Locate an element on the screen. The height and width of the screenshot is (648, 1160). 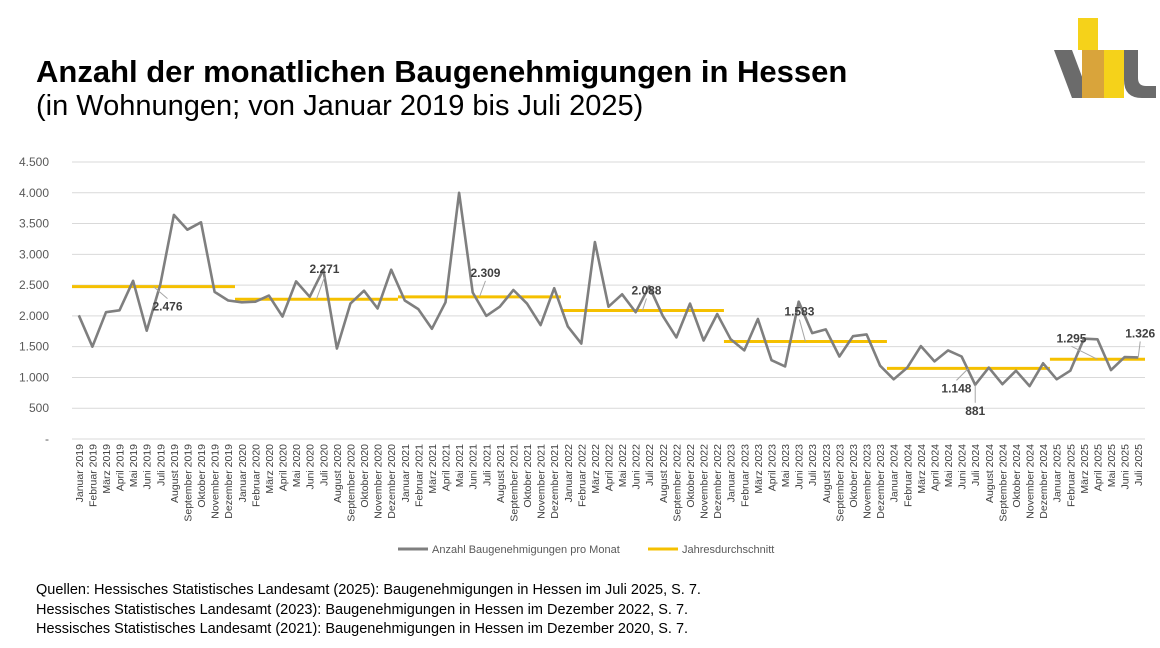
y-tick-label: 3.500 is located at coordinates (34, 224).